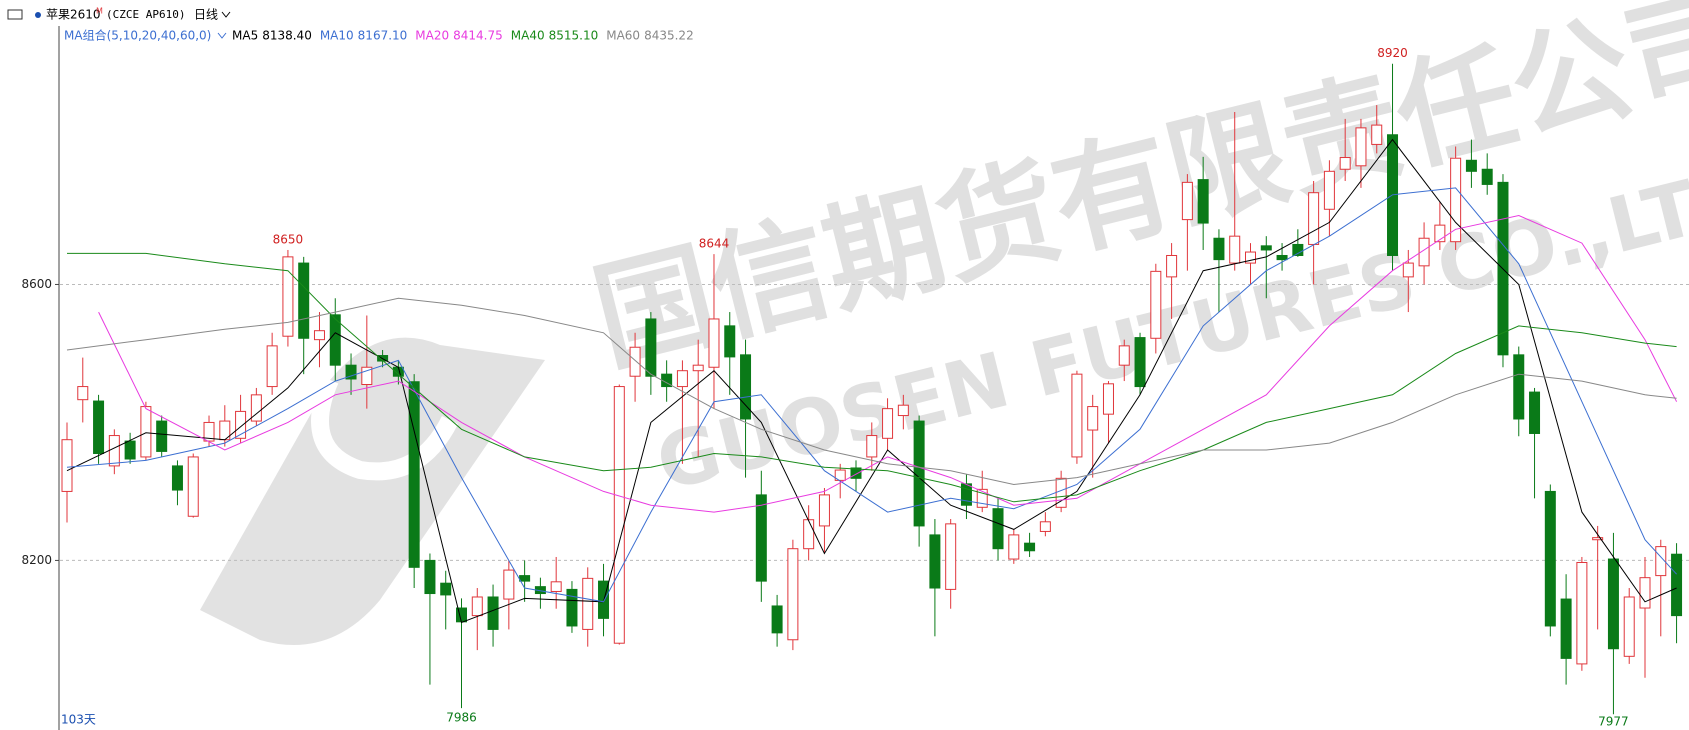 The height and width of the screenshot is (730, 1689). Describe the element at coordinates (245, 36) in the screenshot. I see `legend-name: MA5` at that location.